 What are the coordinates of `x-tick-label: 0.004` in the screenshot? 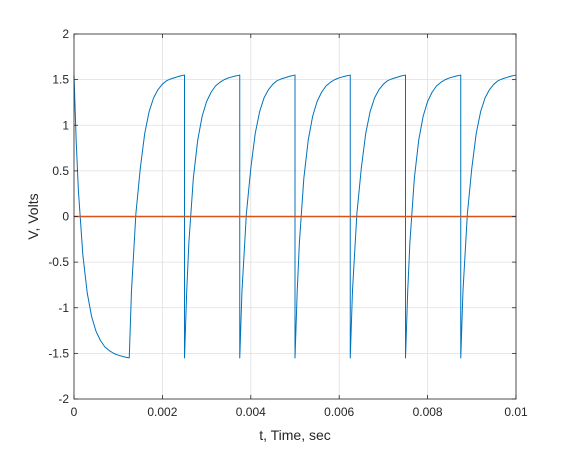 It's located at (251, 412).